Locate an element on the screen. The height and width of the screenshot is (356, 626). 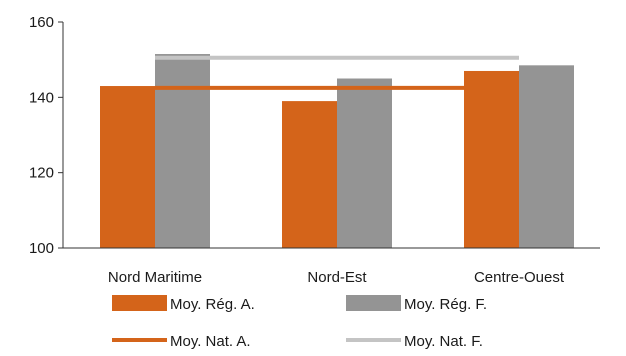
legend-label: Moy. Nat. A. is located at coordinates (210, 341).